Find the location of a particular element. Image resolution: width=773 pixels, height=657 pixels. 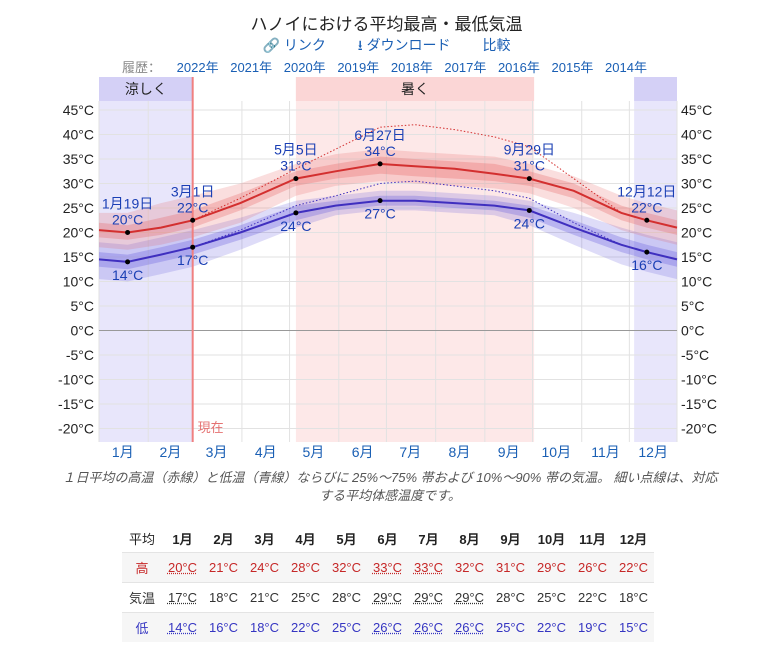

compare-label: 比較 is located at coordinates (496, 45).